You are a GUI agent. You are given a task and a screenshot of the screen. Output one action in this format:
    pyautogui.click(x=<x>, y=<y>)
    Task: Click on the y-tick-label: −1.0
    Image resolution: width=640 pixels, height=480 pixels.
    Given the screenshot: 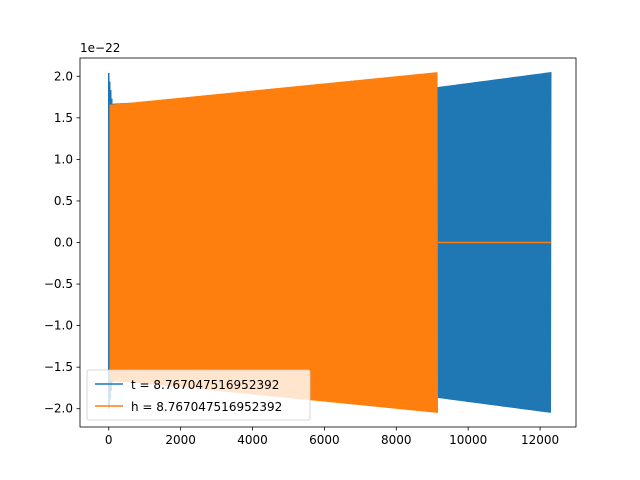 What is the action you would take?
    pyautogui.click(x=58, y=326)
    